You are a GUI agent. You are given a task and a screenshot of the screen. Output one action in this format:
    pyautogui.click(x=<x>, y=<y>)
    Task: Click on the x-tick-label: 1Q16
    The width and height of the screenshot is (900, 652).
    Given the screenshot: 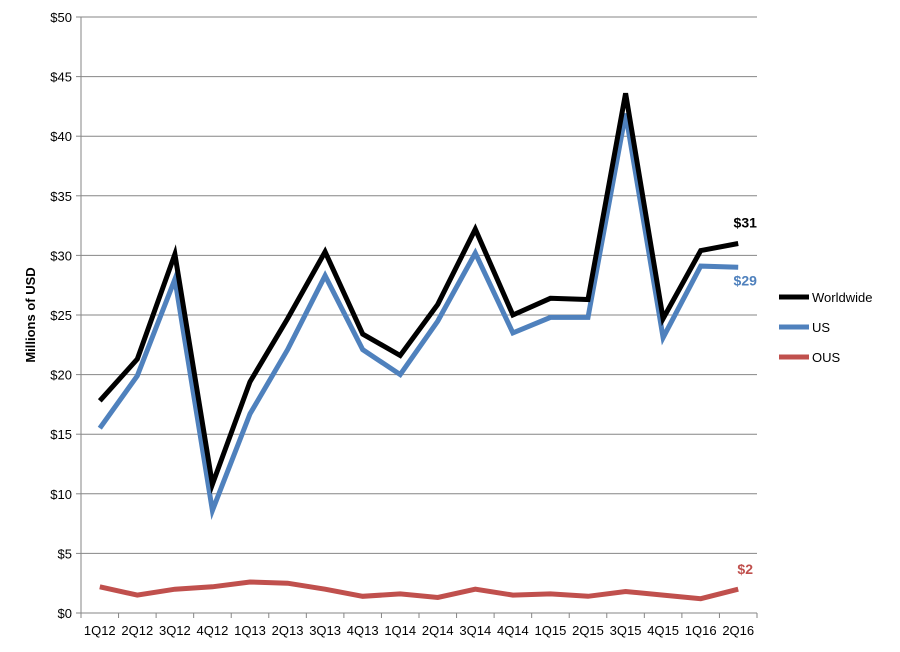 What is the action you would take?
    pyautogui.click(x=701, y=630)
    